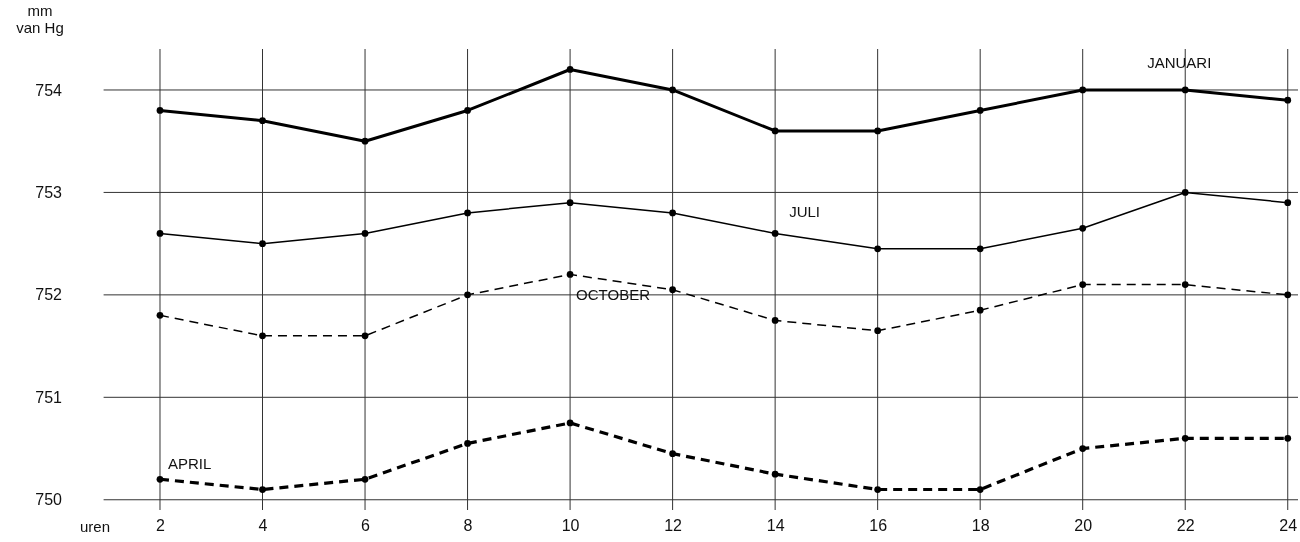 The image size is (1300, 542). I want to click on series-label: JULI, so click(804, 212).